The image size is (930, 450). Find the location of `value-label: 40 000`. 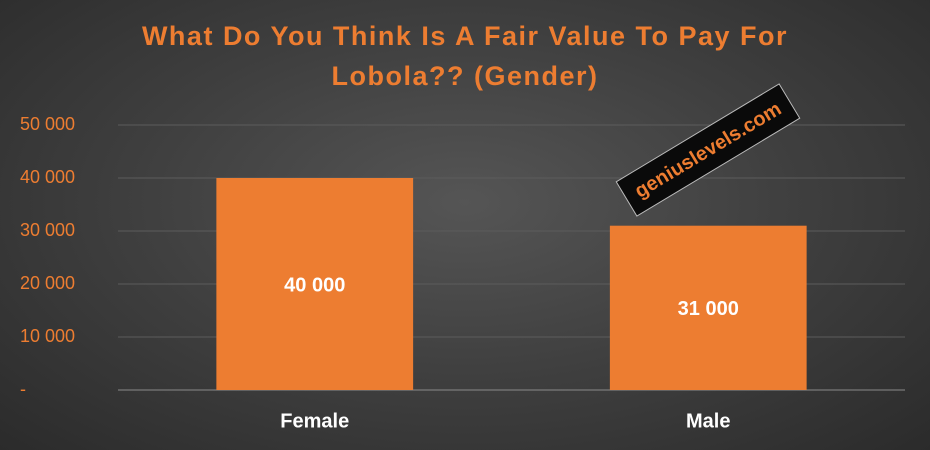

value-label: 40 000 is located at coordinates (314, 285).